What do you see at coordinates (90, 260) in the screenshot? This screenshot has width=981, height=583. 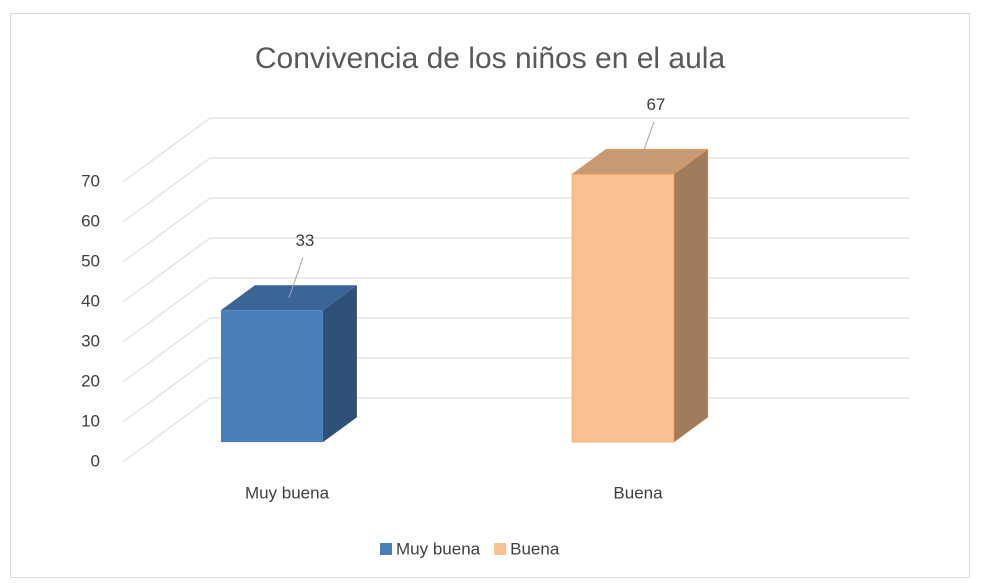 I see `y-tick-label: 50` at bounding box center [90, 260].